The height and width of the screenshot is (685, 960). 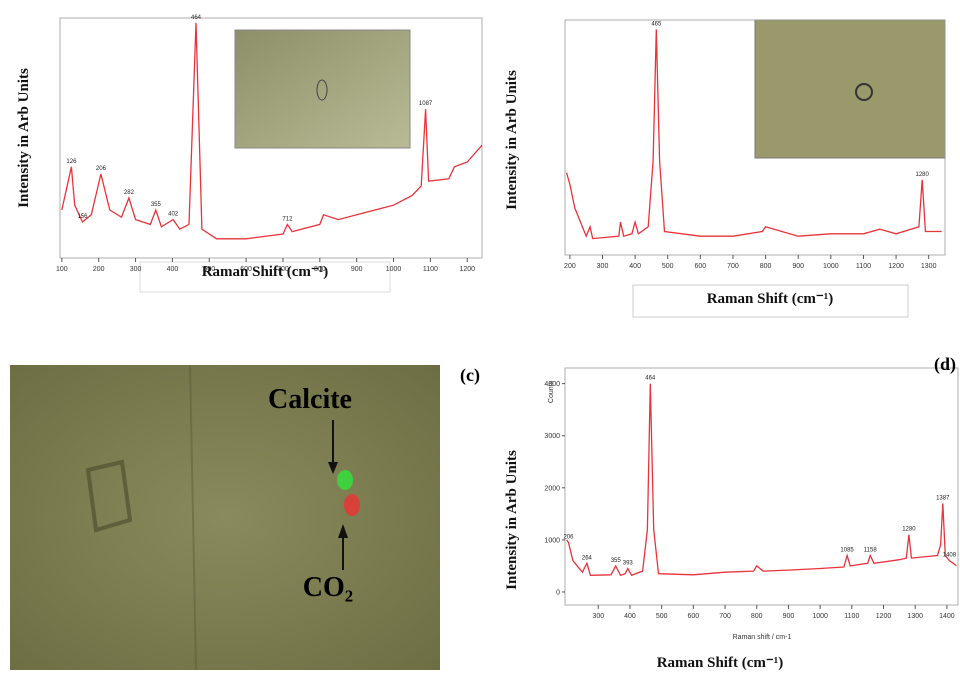 I want to click on photo-seam, so click(x=193, y=517).